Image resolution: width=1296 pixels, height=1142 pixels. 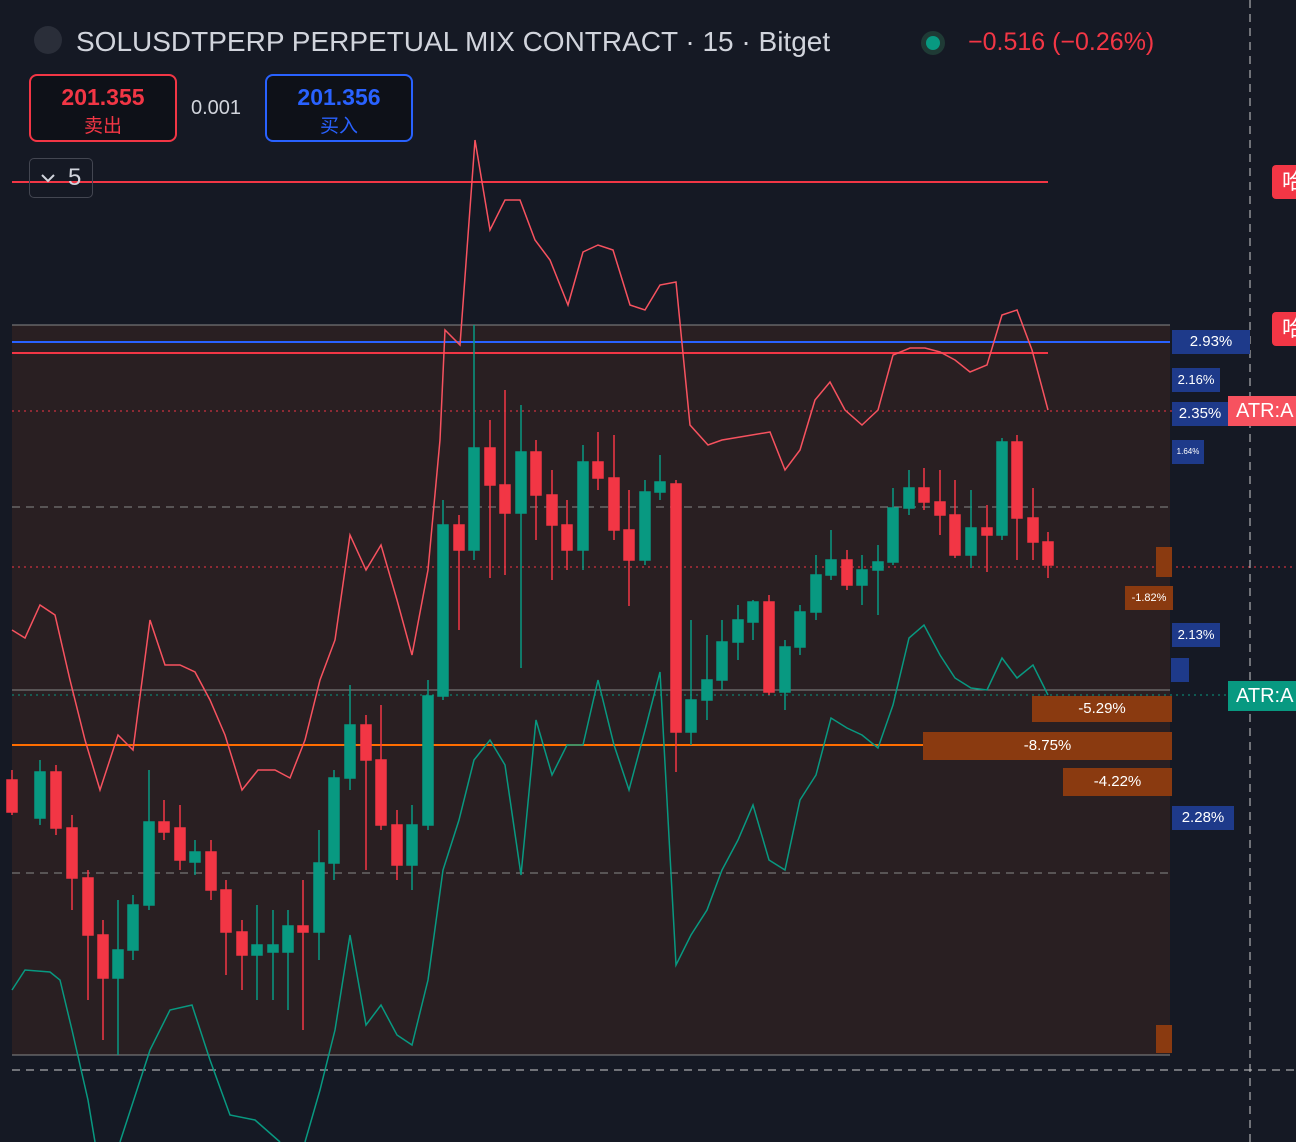 What do you see at coordinates (1200, 414) in the screenshot?
I see `pct-badge: 2.35%` at bounding box center [1200, 414].